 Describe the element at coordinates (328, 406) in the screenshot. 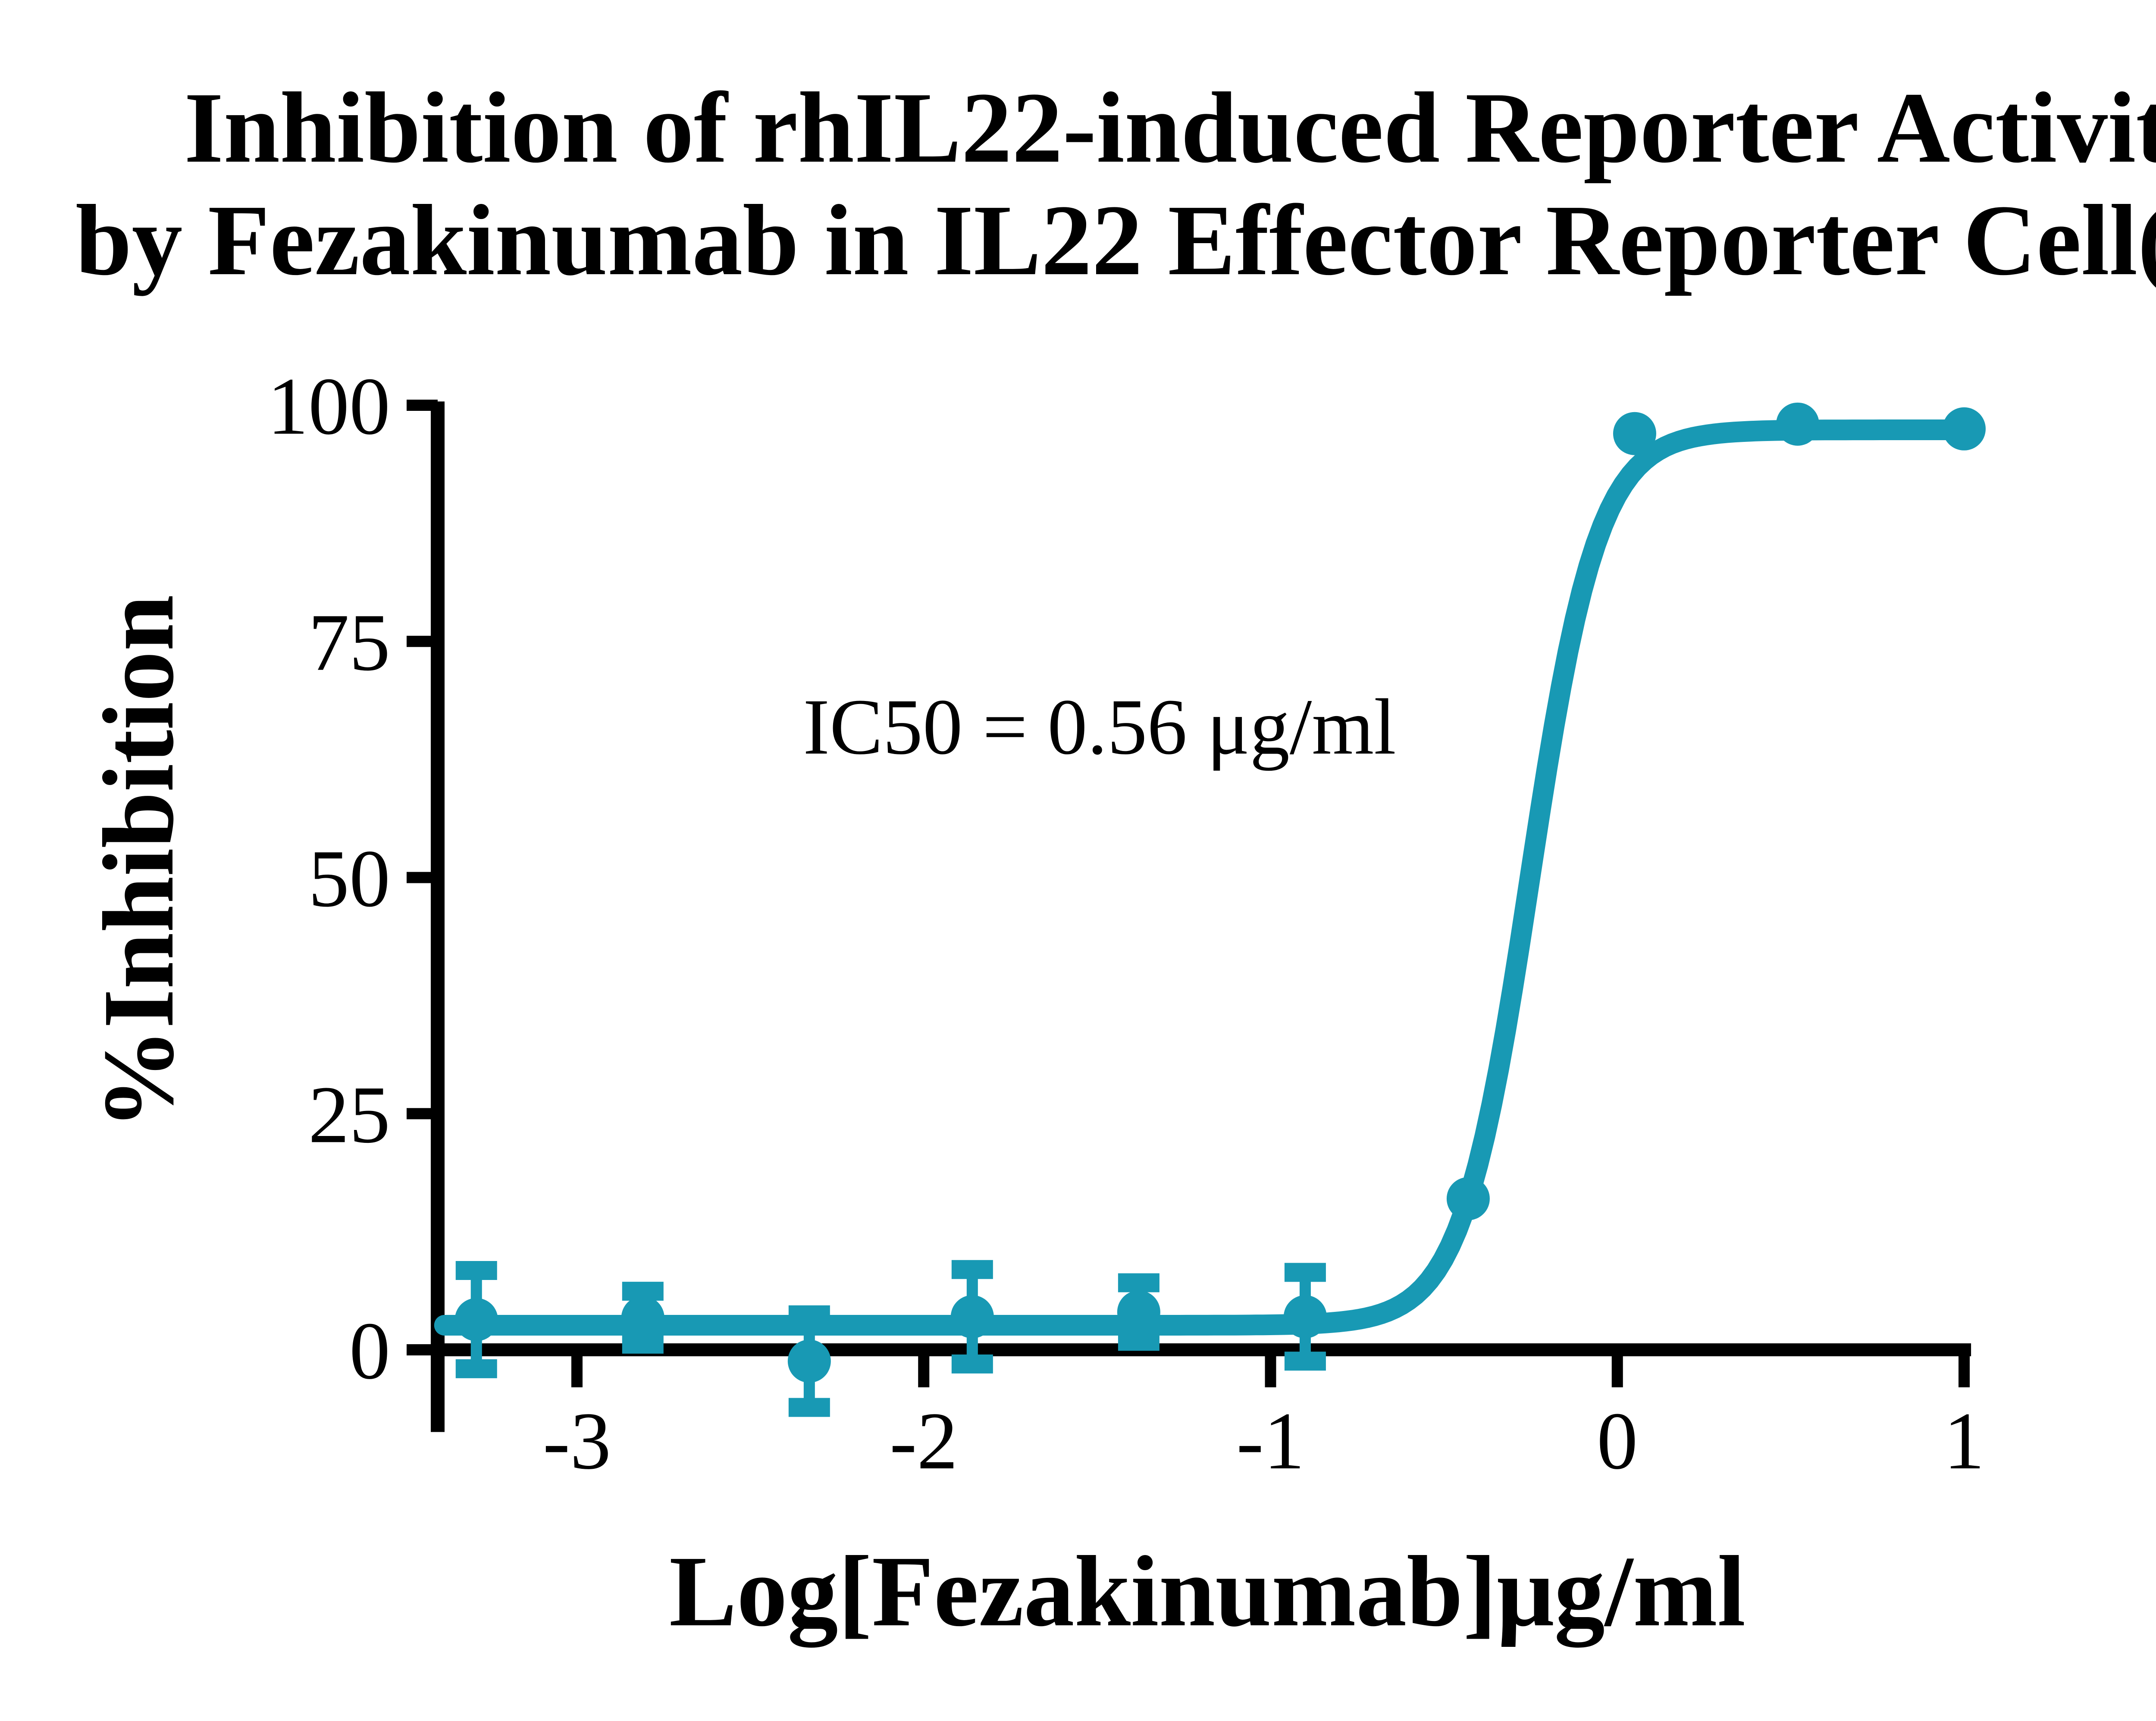

I see `y-tick-label: 100` at that location.